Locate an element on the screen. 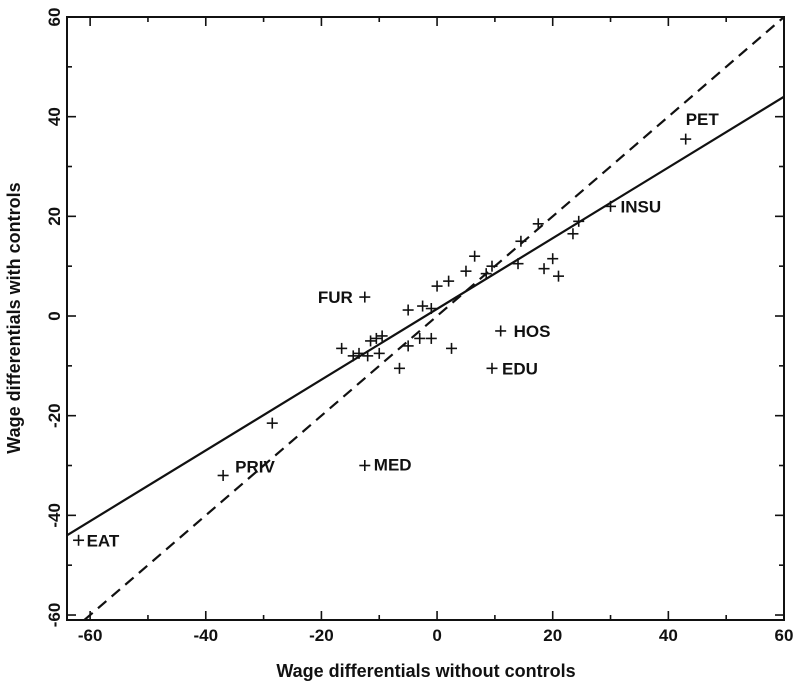  y-tick-label: -40 is located at coordinates (54, 515).